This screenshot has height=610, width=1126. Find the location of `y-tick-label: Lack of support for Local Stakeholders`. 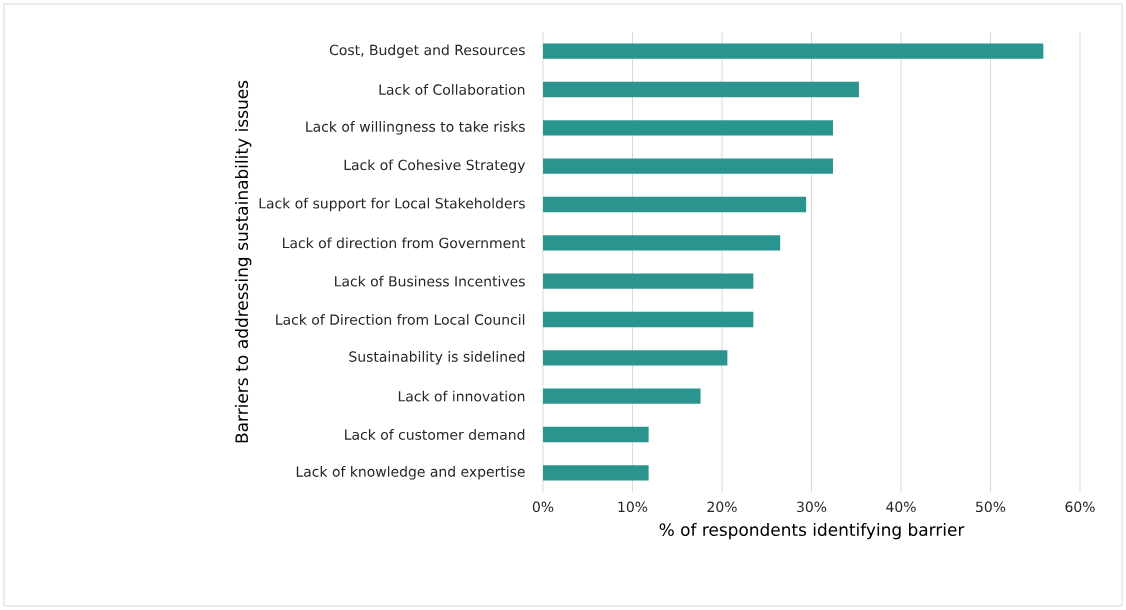

y-tick-label: Lack of support for Local Stakeholders is located at coordinates (392, 204).